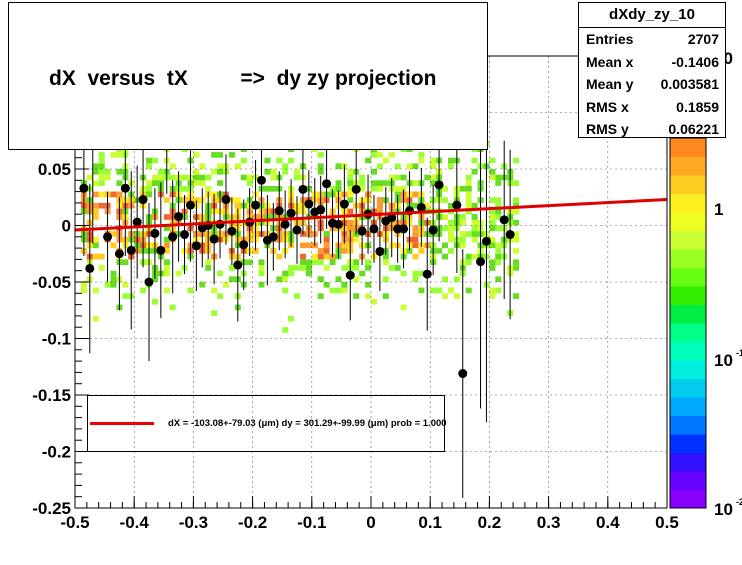 This screenshot has height=565, width=742. What do you see at coordinates (549, 522) in the screenshot?
I see `x-tick-label: 0.3` at bounding box center [549, 522].